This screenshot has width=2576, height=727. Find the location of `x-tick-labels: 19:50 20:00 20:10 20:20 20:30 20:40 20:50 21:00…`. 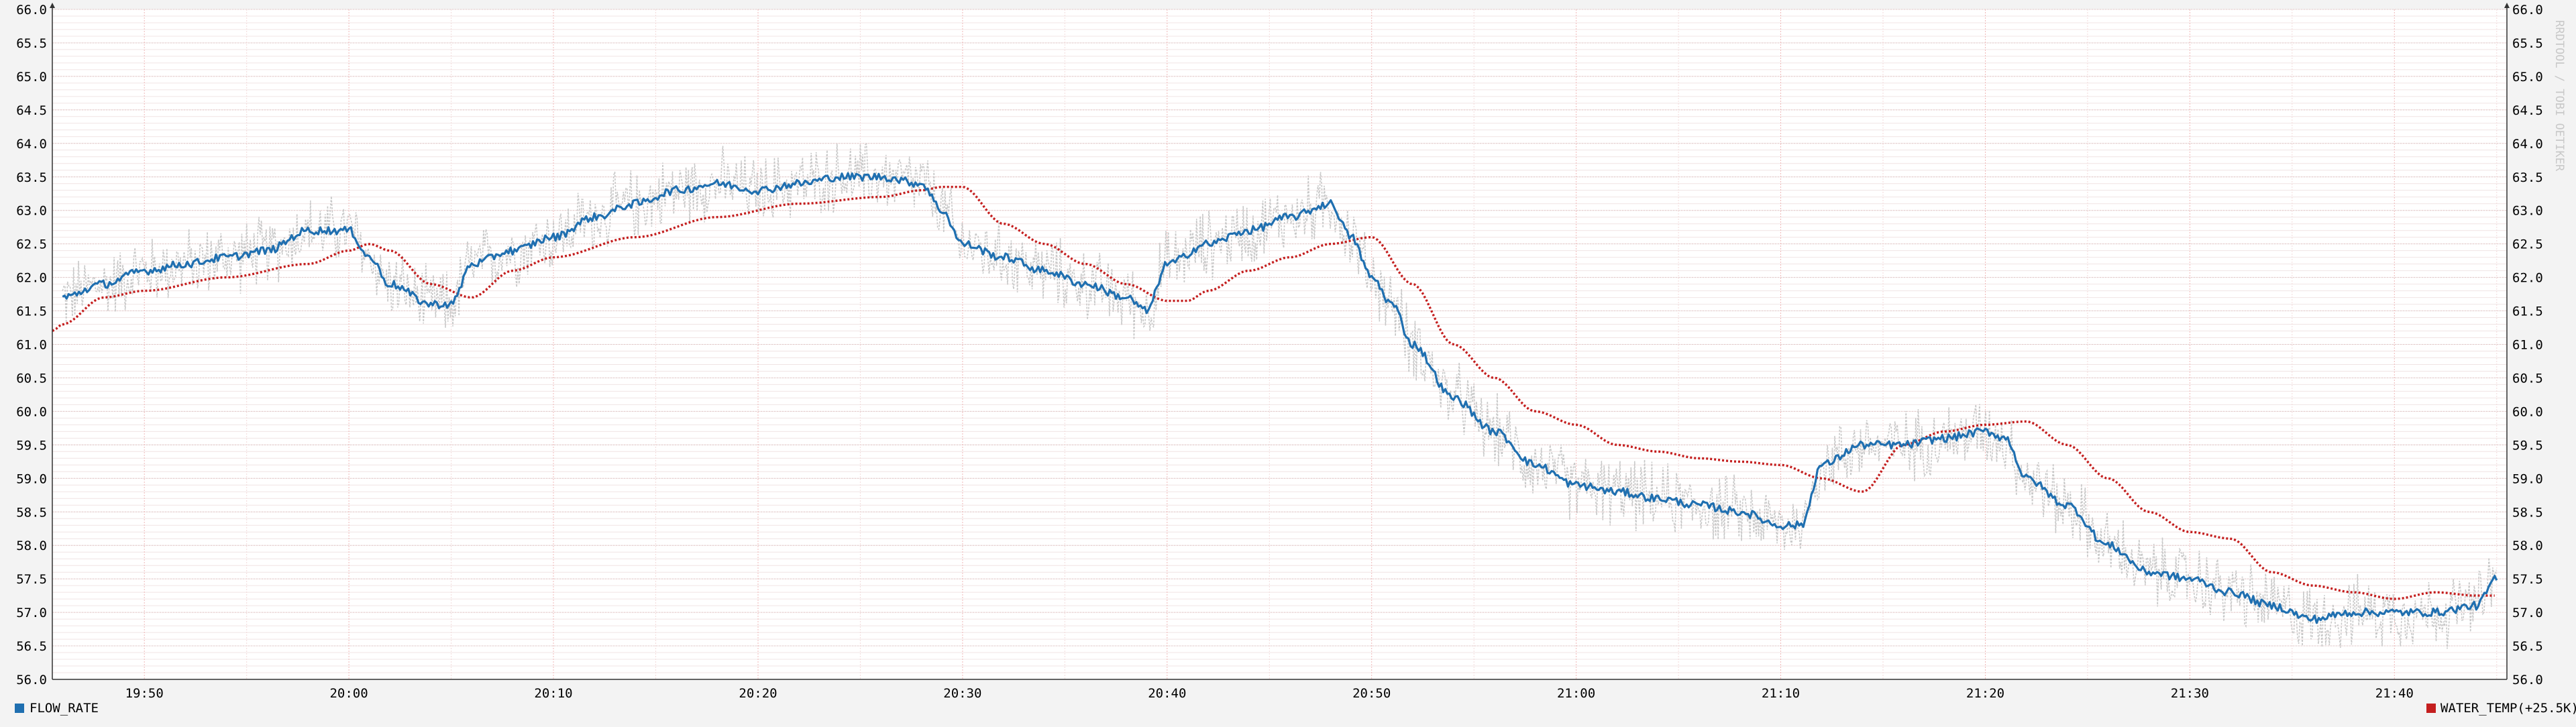

x-tick-labels: 19:50 20:00 20:10 20:20 20:30 20:40 20:50 21:00… is located at coordinates (1269, 693).